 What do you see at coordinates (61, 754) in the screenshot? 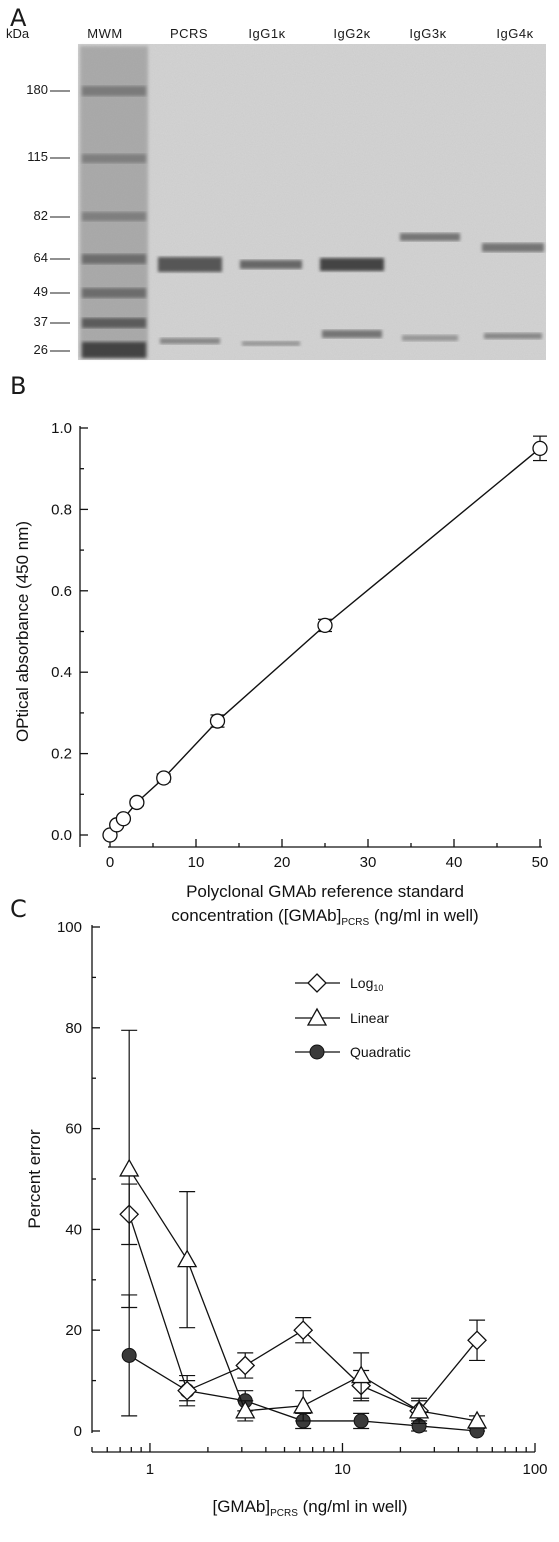
I see `chart-b-y-tick-label: 0.2` at bounding box center [61, 754].